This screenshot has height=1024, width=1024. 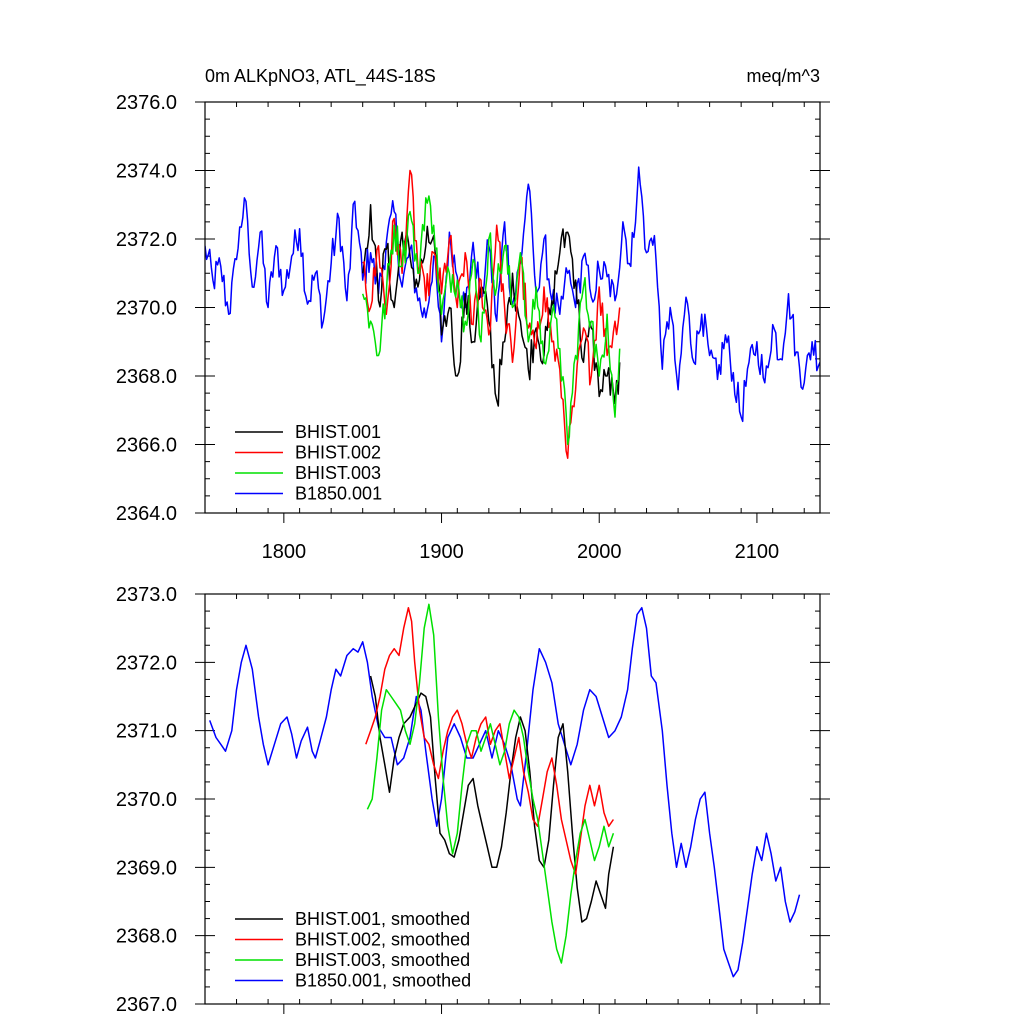 I want to click on y-tick-label: 2366.0, so click(x=146, y=446).